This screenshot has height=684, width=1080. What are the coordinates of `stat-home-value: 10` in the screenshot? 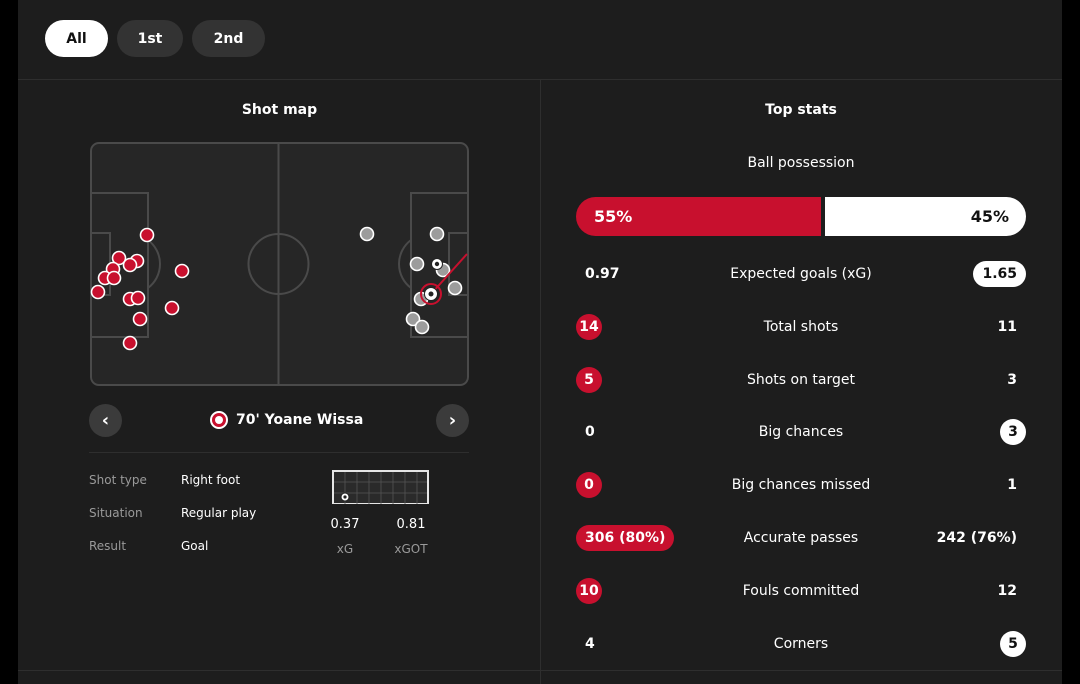 It's located at (589, 591).